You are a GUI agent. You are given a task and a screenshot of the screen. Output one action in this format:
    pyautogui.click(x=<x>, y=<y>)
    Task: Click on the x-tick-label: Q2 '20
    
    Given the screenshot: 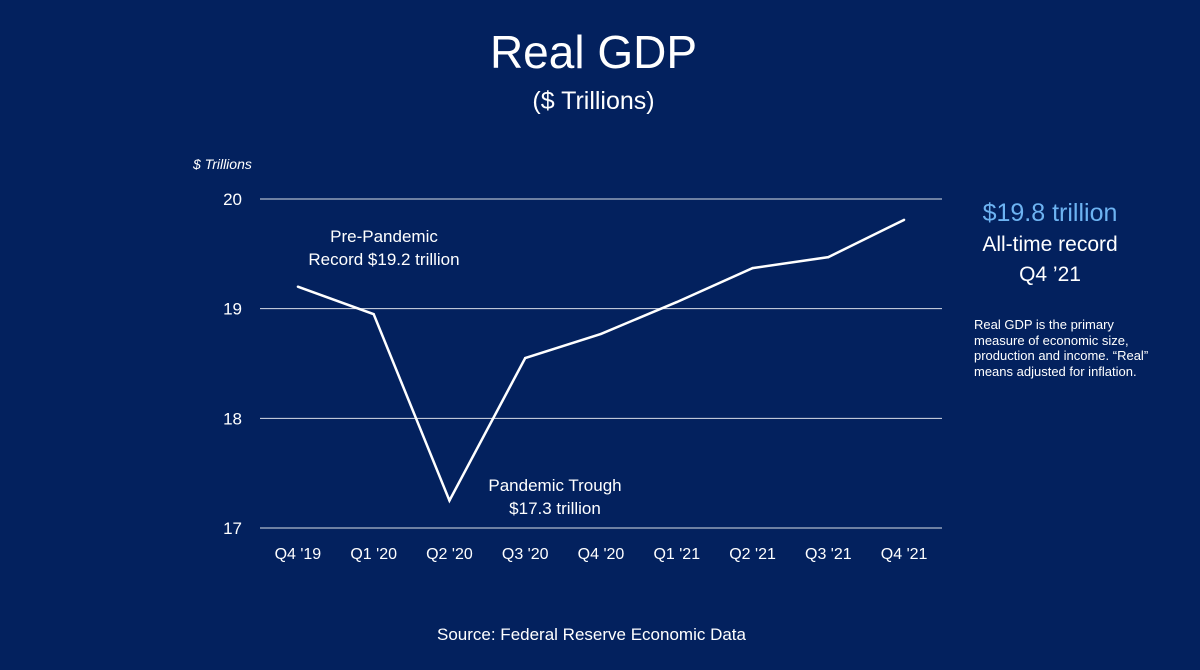 What is the action you would take?
    pyautogui.click(x=449, y=554)
    